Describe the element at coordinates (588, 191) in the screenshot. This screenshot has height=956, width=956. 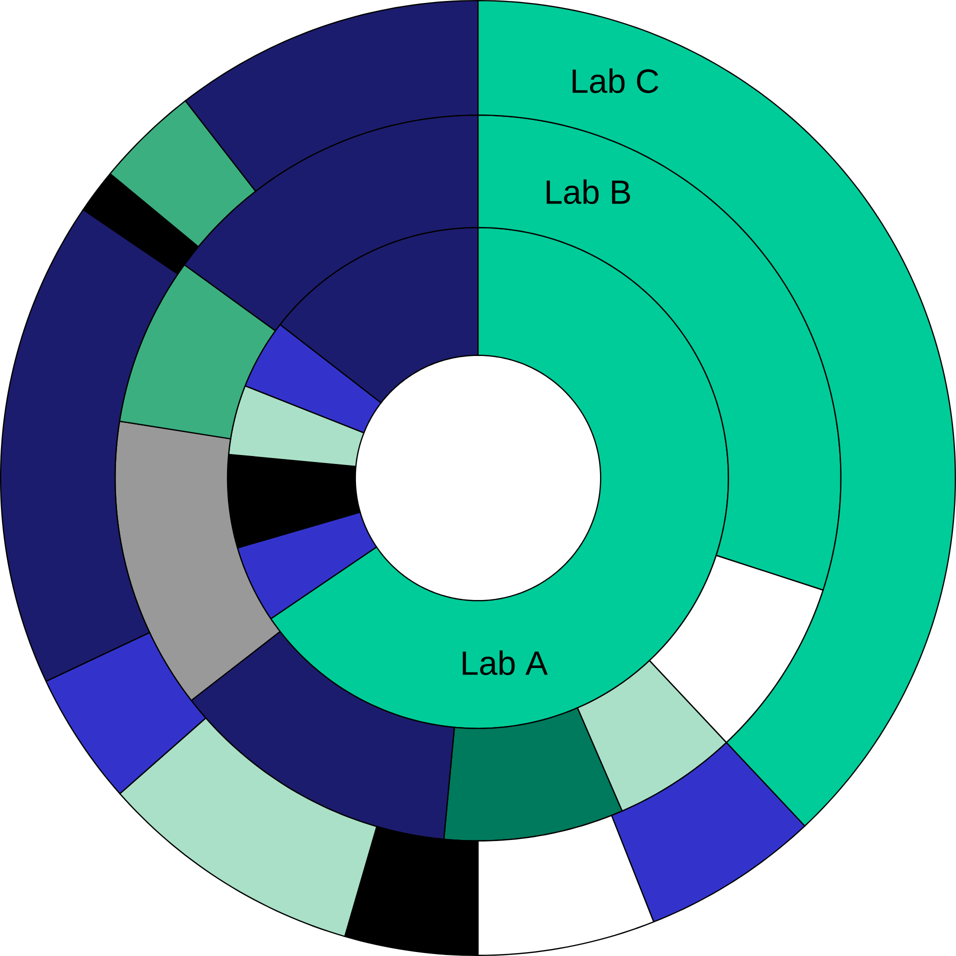
I see `text: Lab B` at that location.